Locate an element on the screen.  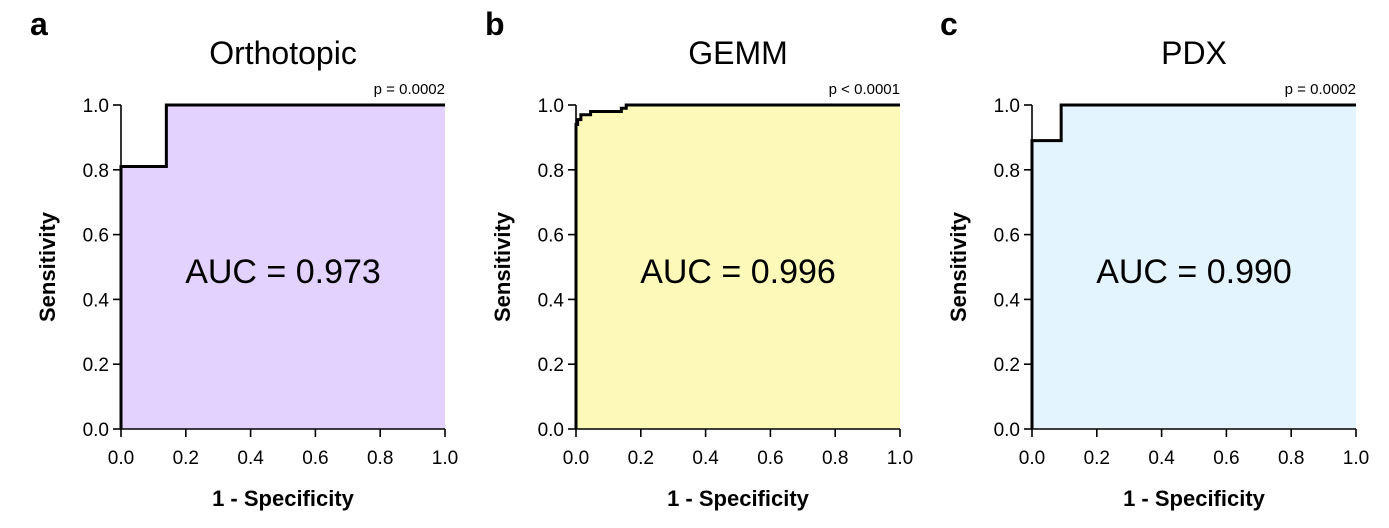
auc-annotation: AUC = 0.996 is located at coordinates (738, 272).